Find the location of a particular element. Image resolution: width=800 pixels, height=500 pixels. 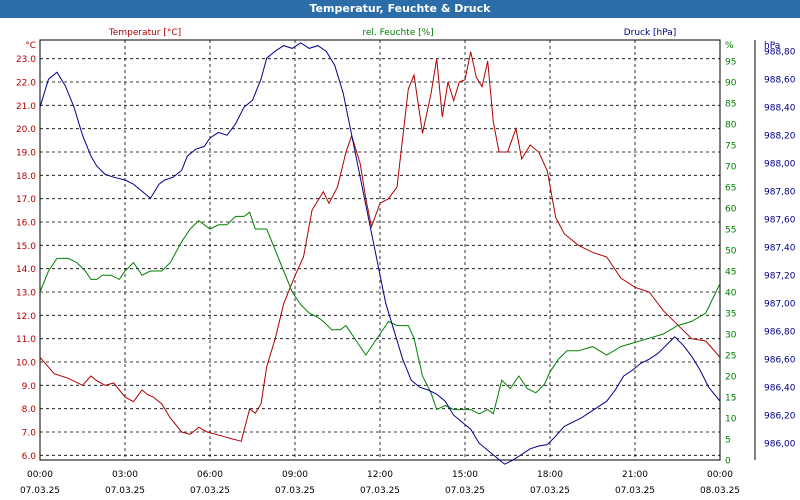

y-tick-humidity: 60 is located at coordinates (731, 210).